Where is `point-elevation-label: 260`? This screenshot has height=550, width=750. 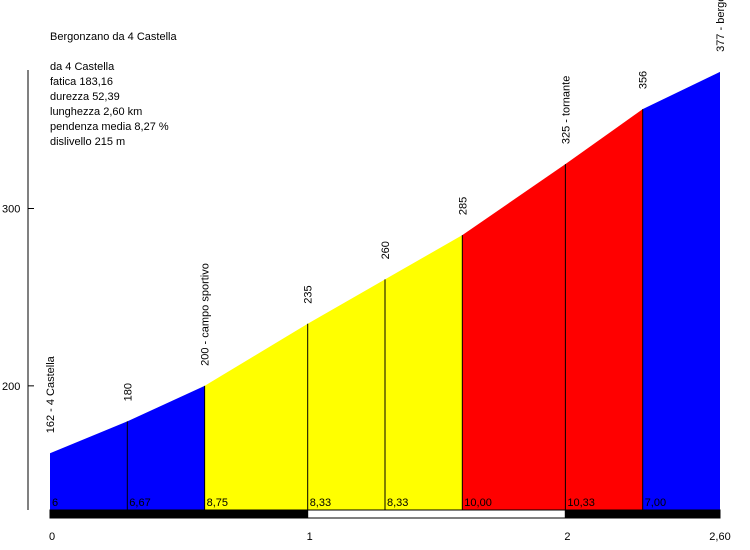
point-elevation-label: 260 is located at coordinates (386, 250).